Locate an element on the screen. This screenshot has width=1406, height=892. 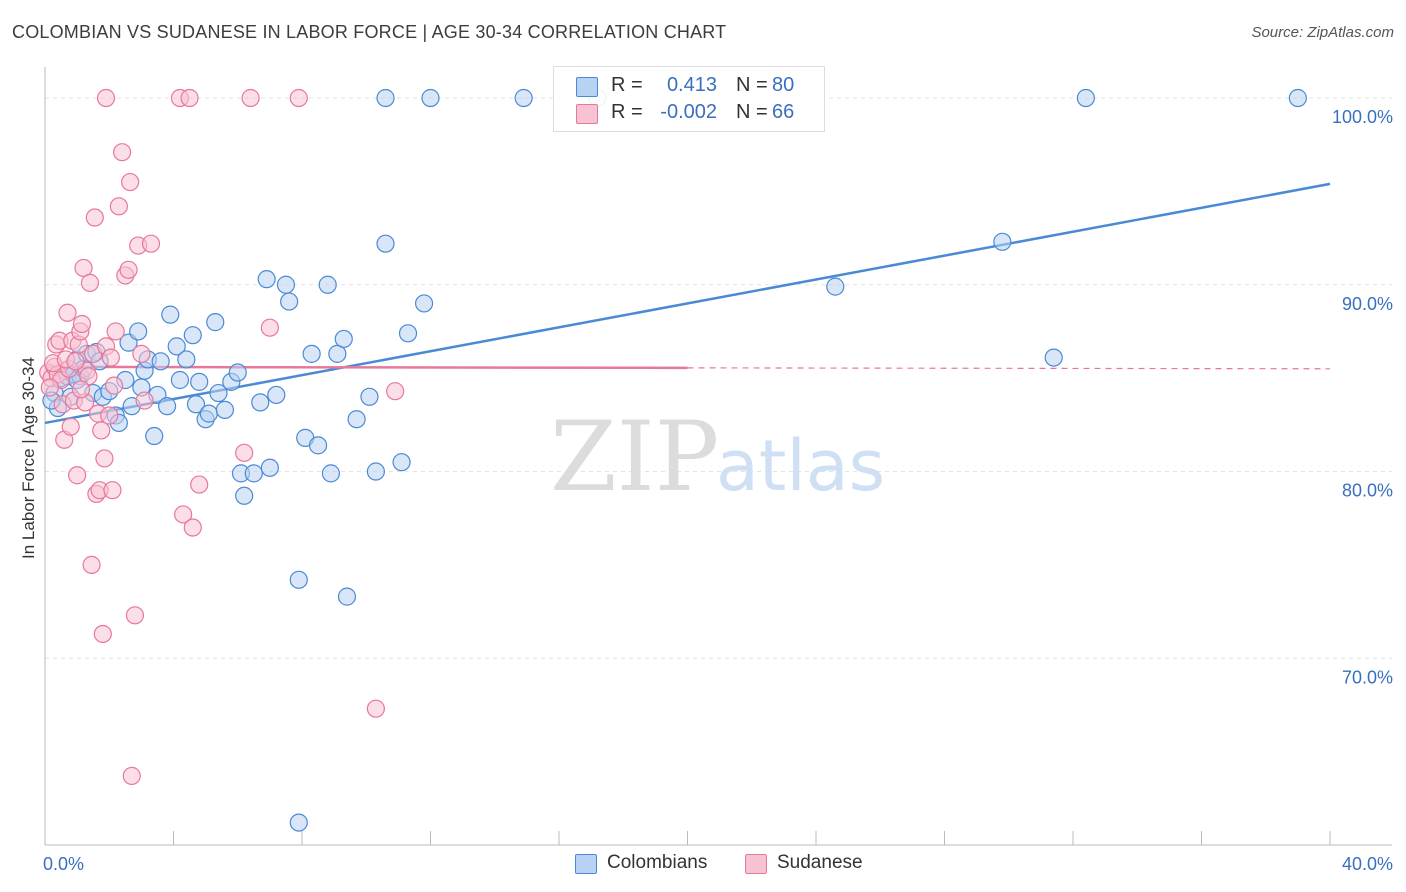
y-axis-title: In Labor Force | Age 30-34 is located at coordinates (28, 458).